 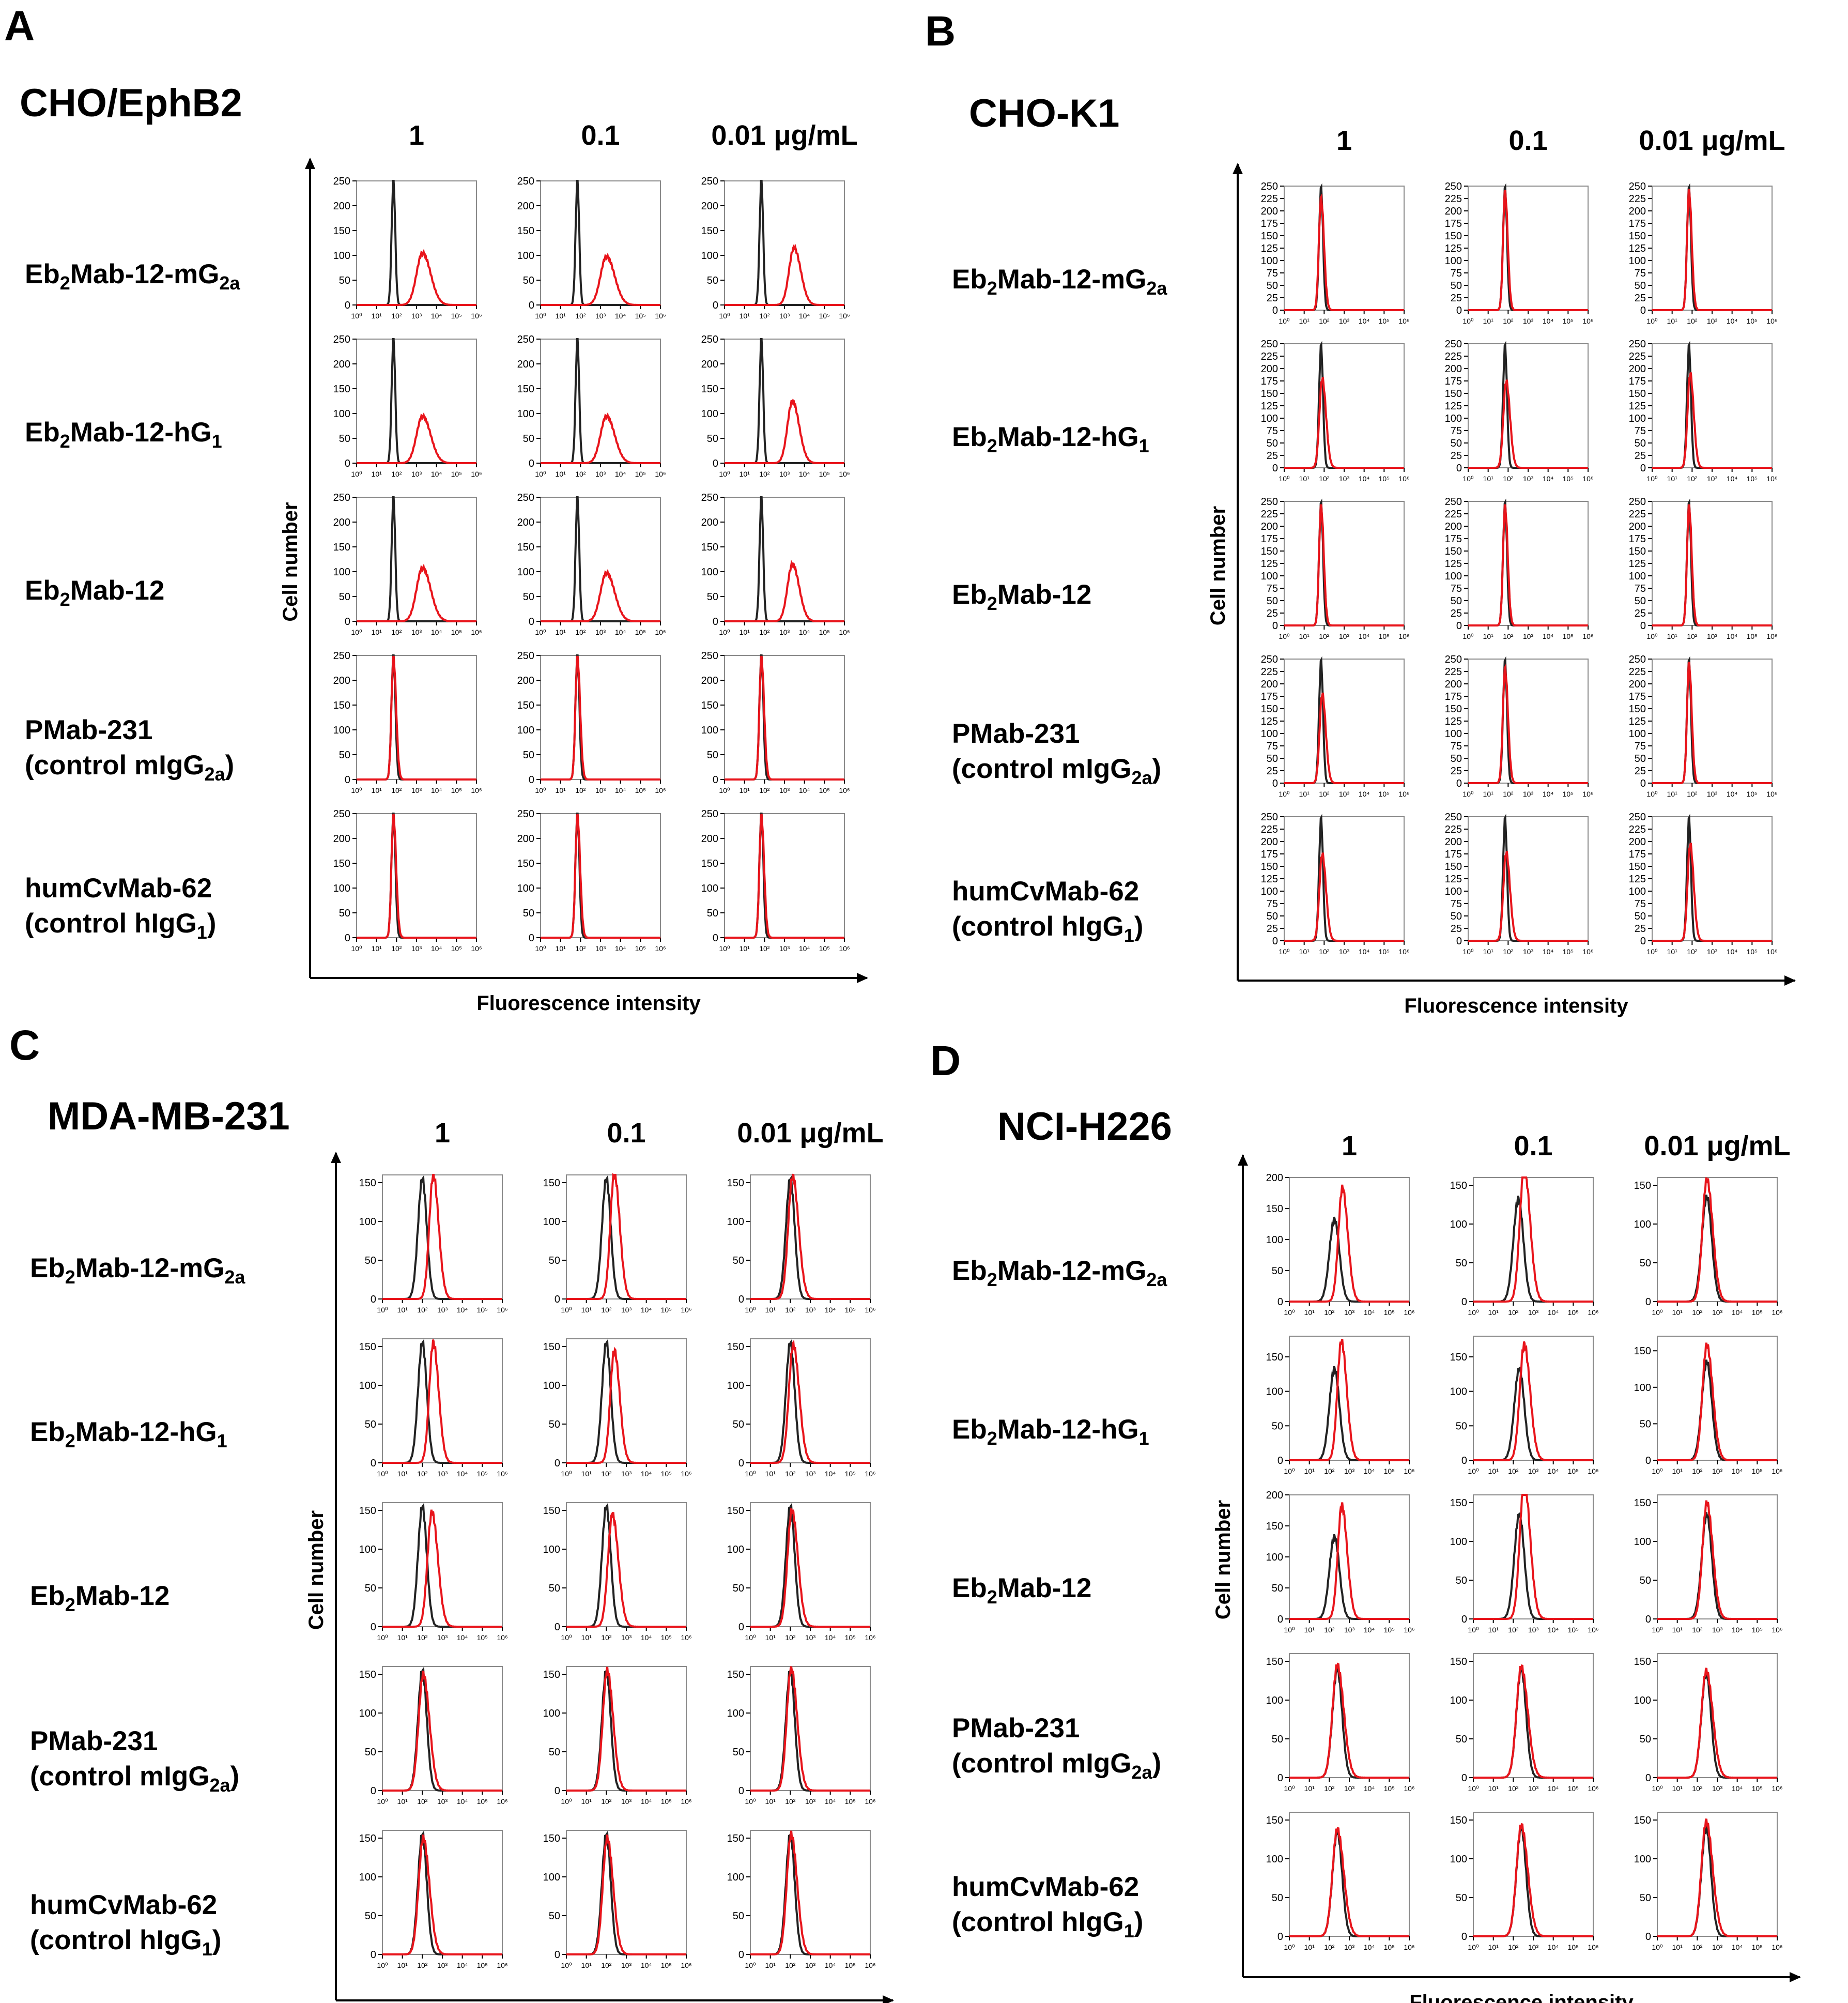 I want to click on concentration-label: 1, so click(x=1344, y=140).